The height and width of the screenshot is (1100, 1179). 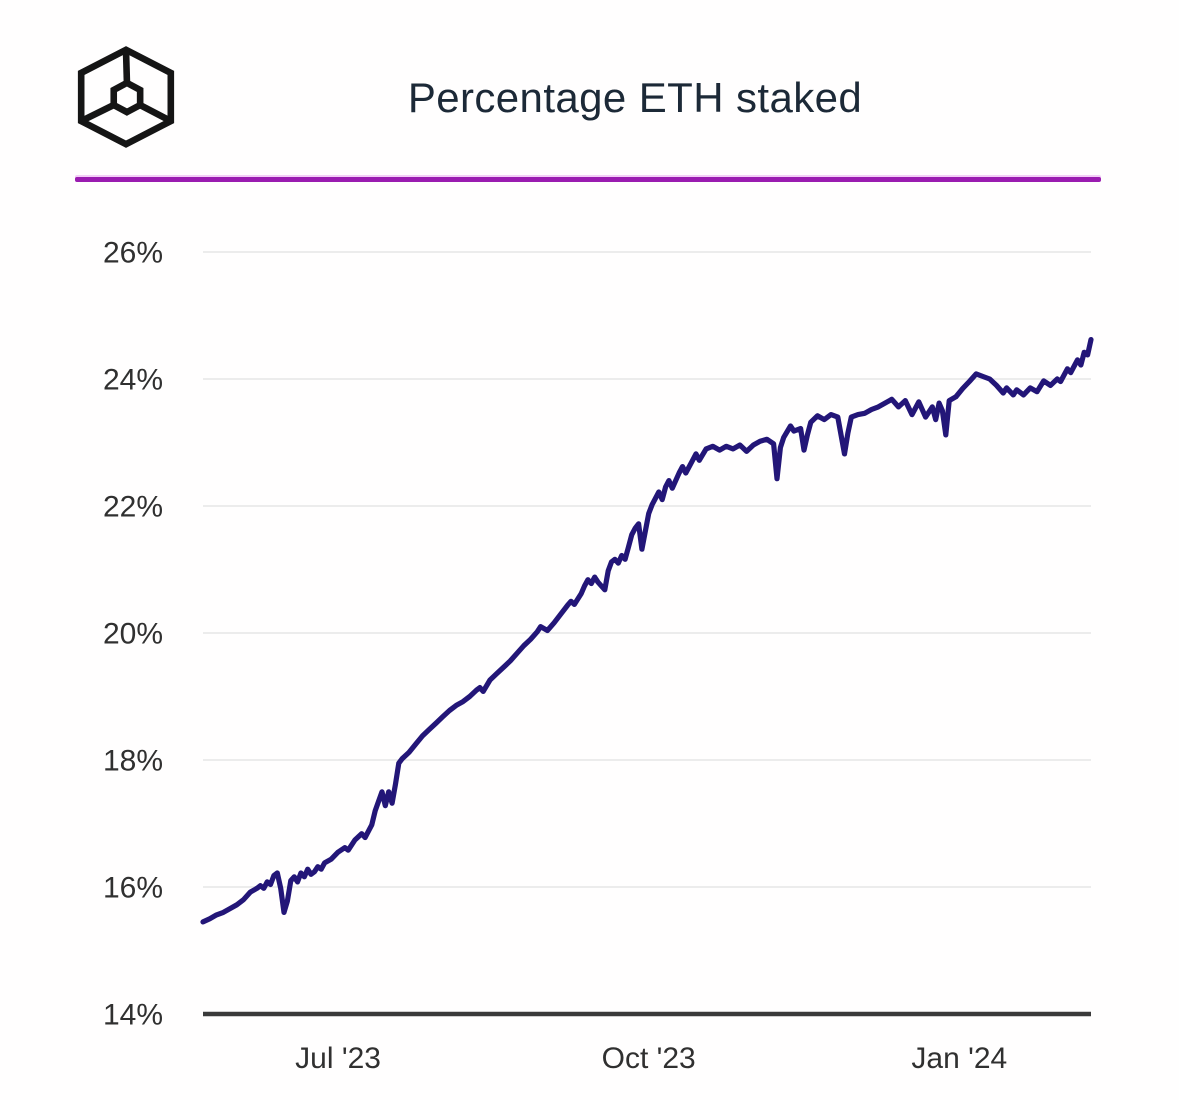 I want to click on cube-logo-icon, so click(x=126, y=97).